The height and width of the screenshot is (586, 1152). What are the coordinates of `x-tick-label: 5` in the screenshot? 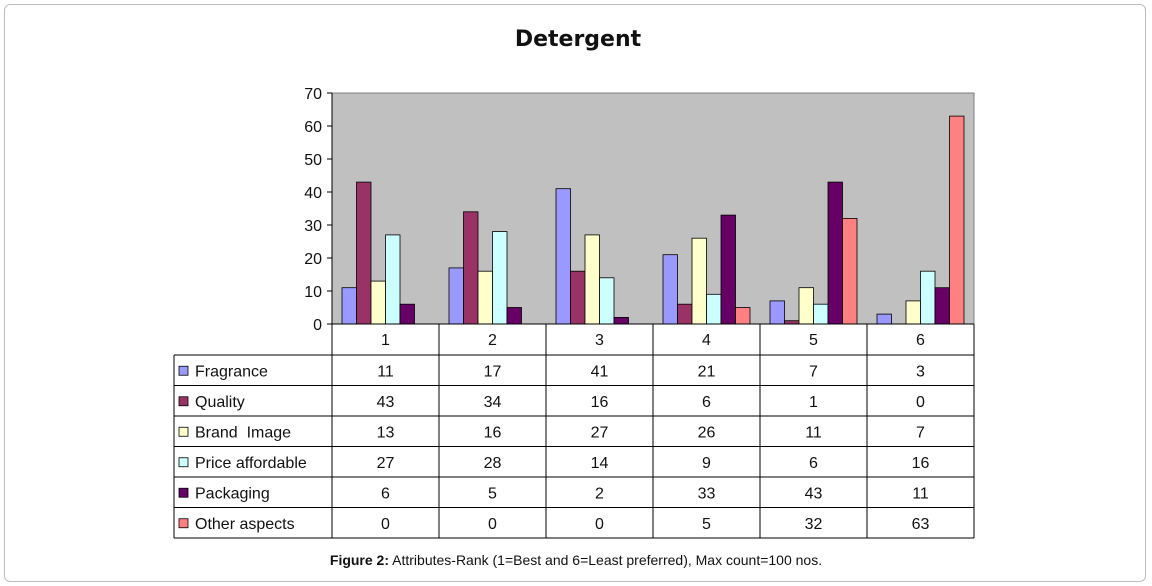 It's located at (813, 340).